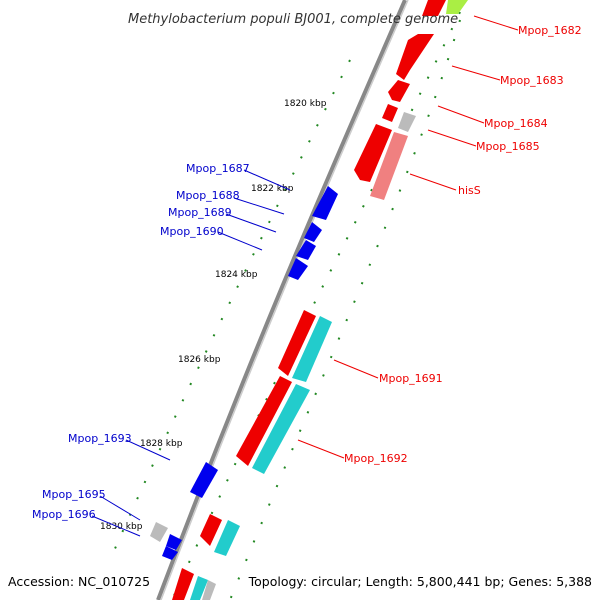 The image size is (600, 600). I want to click on label-mpop-1682: Mpop_1682, so click(550, 30).